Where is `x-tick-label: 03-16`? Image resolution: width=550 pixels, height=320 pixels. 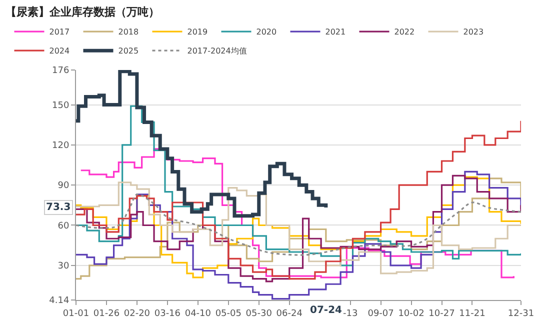 x-tick-label: 03-16 is located at coordinates (167, 313).